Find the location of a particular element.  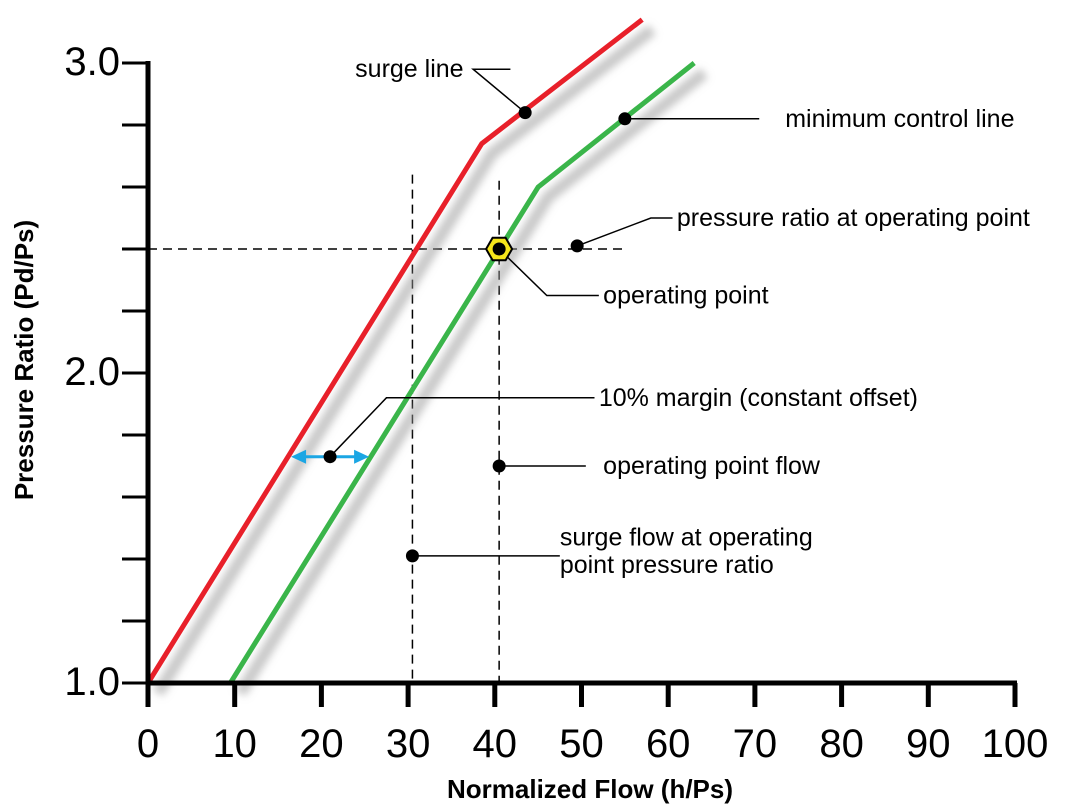

annotation-label: surge flow at operating is located at coordinates (686, 537).